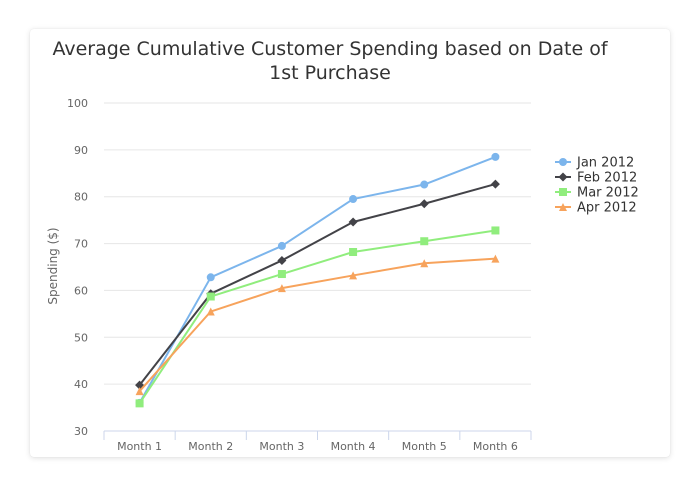  I want to click on legend-item-feb-2012: Feb 2012, so click(596, 178).